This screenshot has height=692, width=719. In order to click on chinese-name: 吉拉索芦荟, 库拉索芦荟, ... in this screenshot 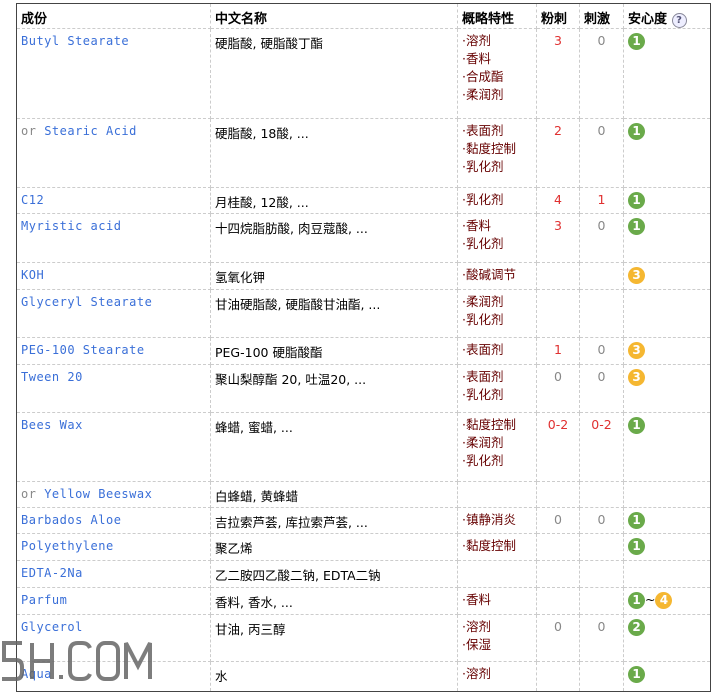, I will do `click(334, 520)`.